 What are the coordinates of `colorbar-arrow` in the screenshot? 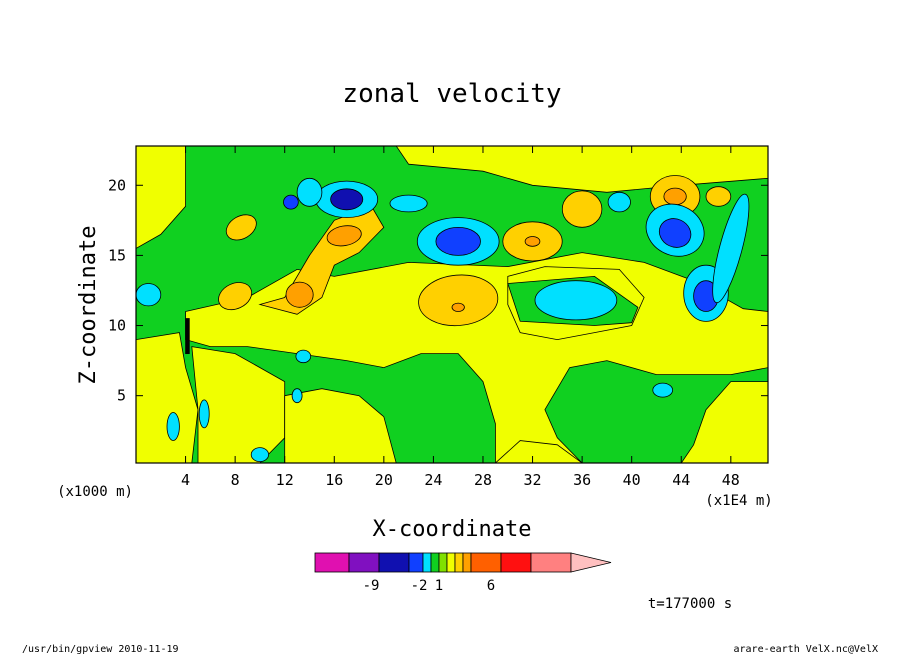 It's located at (591, 562).